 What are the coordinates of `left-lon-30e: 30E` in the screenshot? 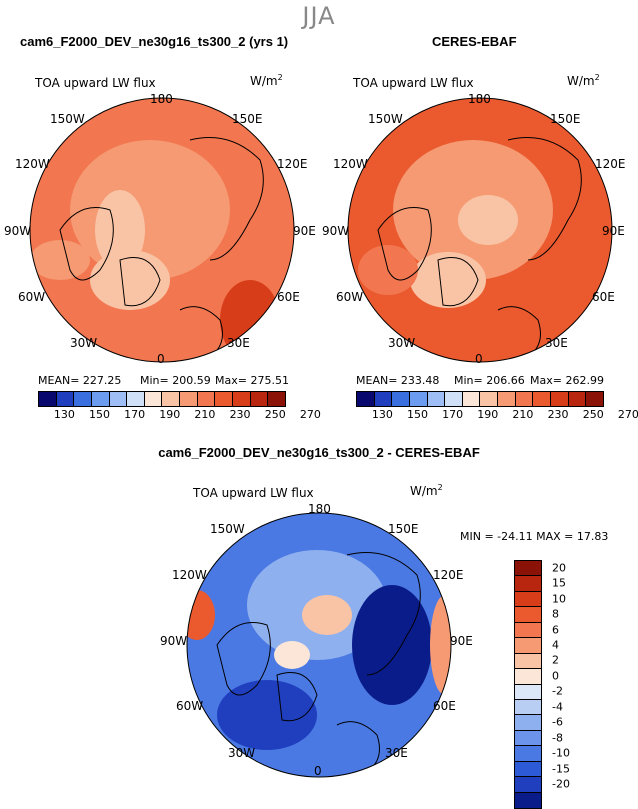 It's located at (238, 343).